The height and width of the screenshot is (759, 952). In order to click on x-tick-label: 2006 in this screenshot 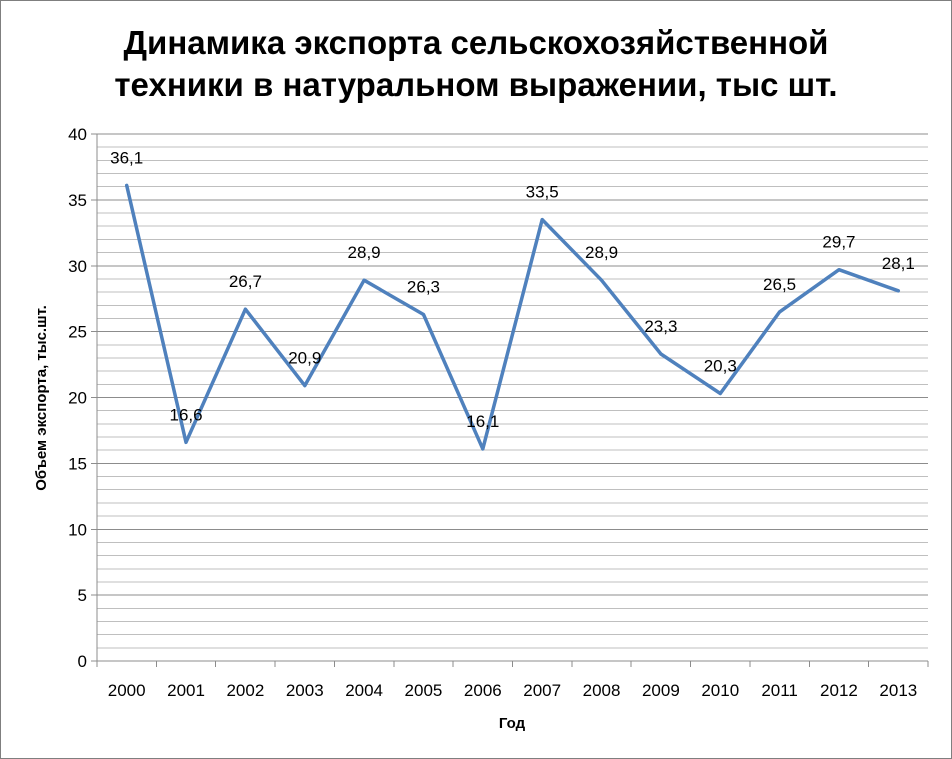, I will do `click(483, 690)`.